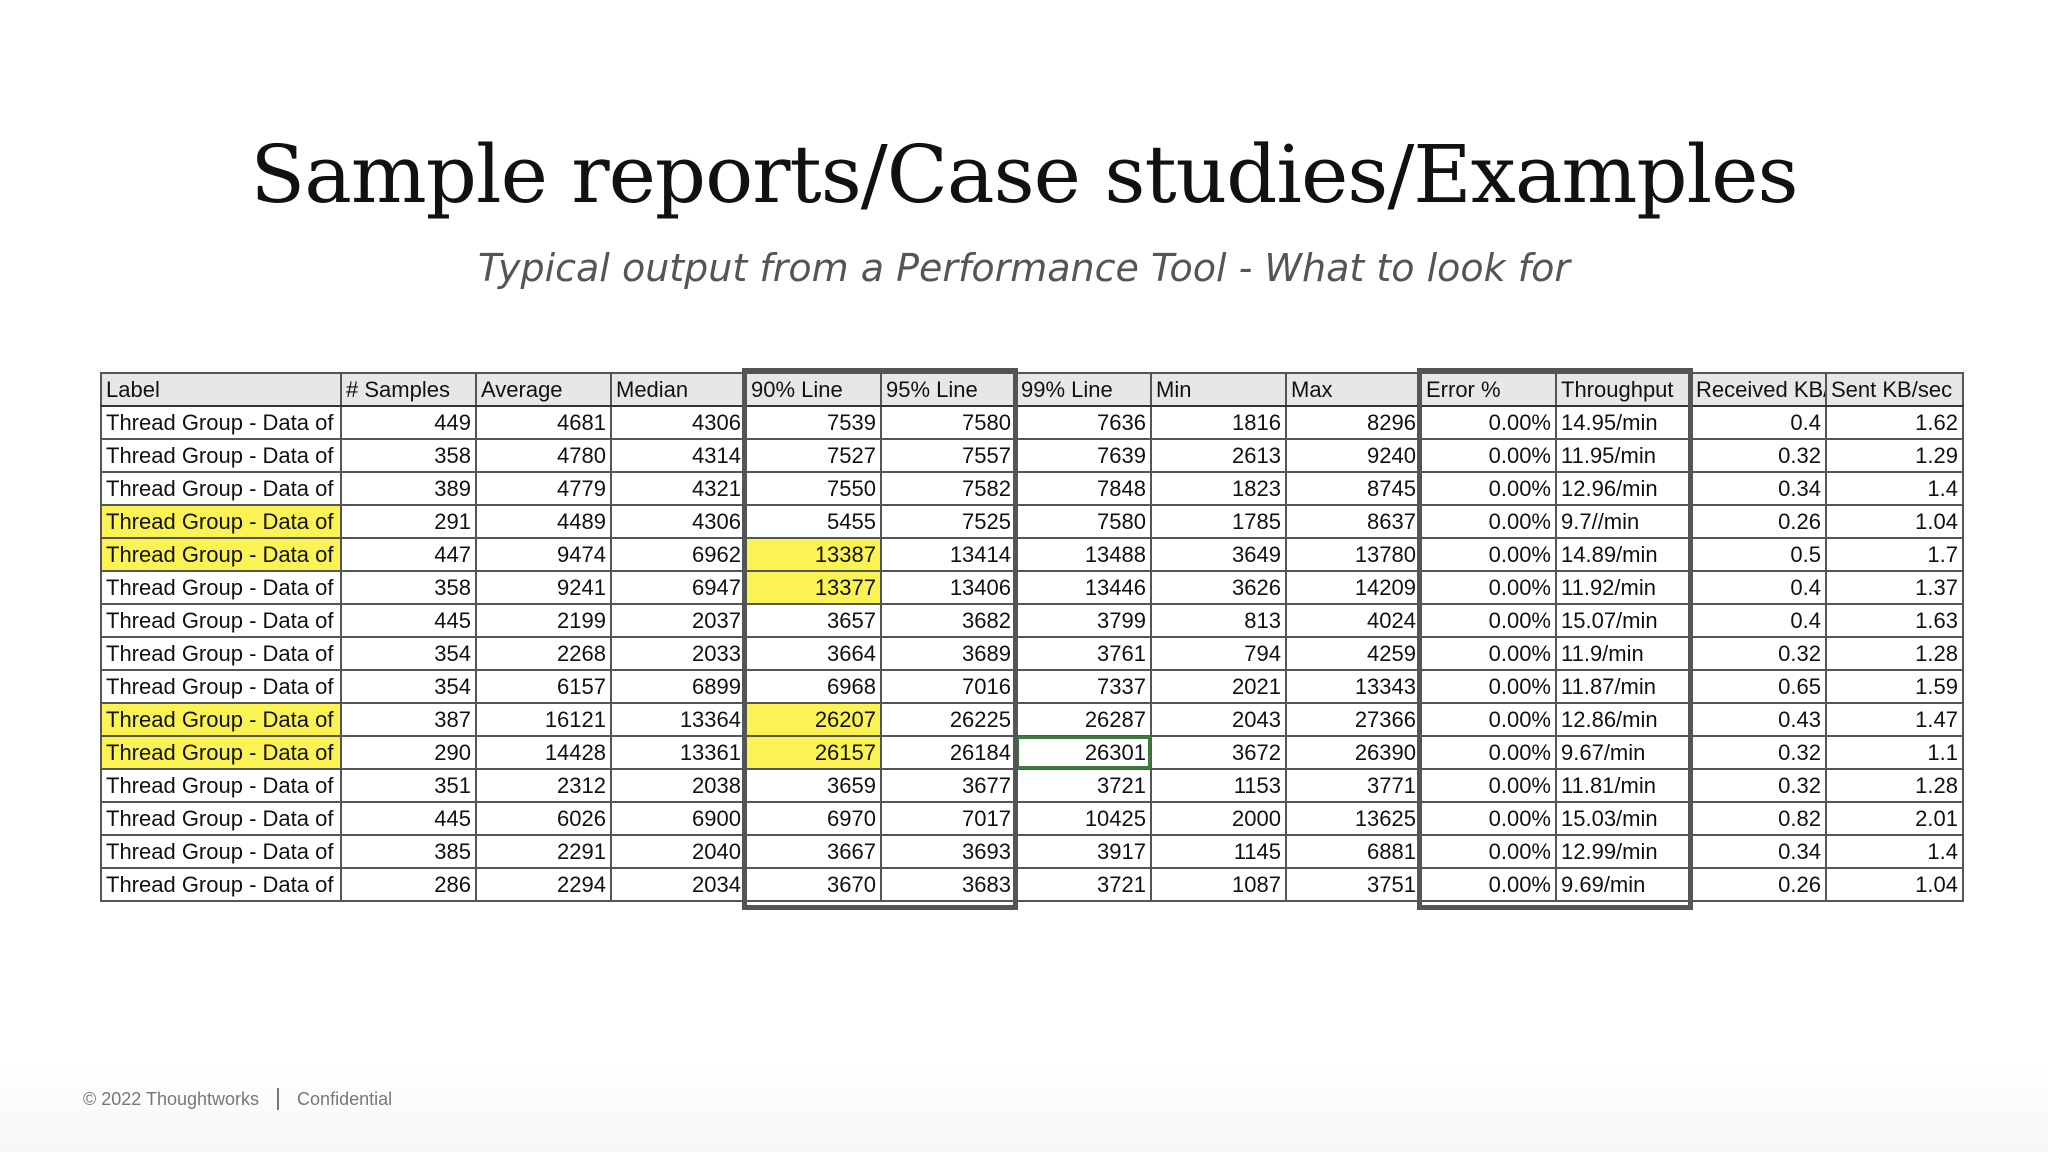 The height and width of the screenshot is (1152, 2048). I want to click on table-cell: 0.4, so click(1758, 422).